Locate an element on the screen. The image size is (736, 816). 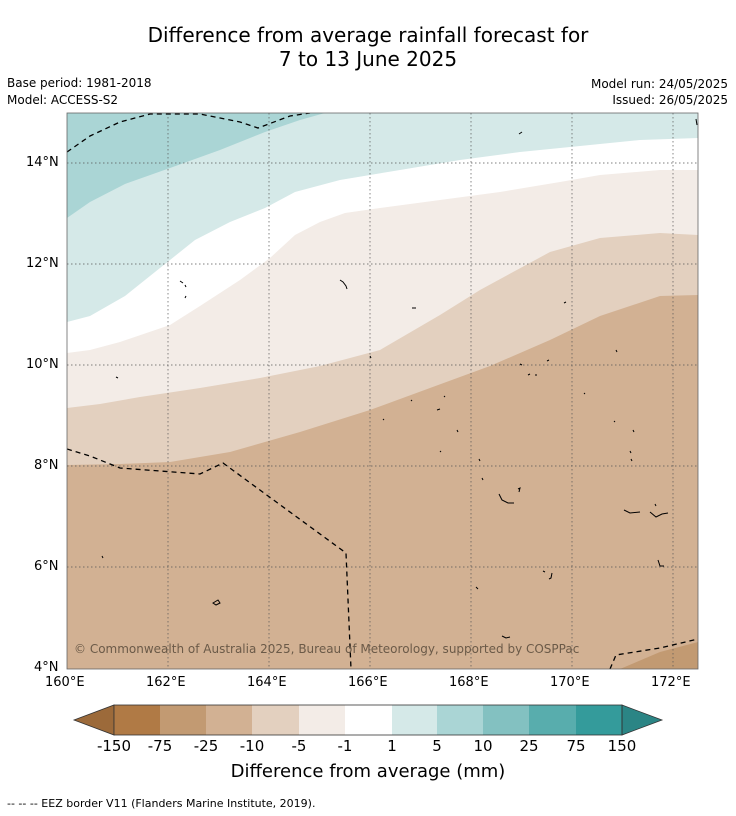
anomaly-band-plus5-plus10 is located at coordinates (196, 165).